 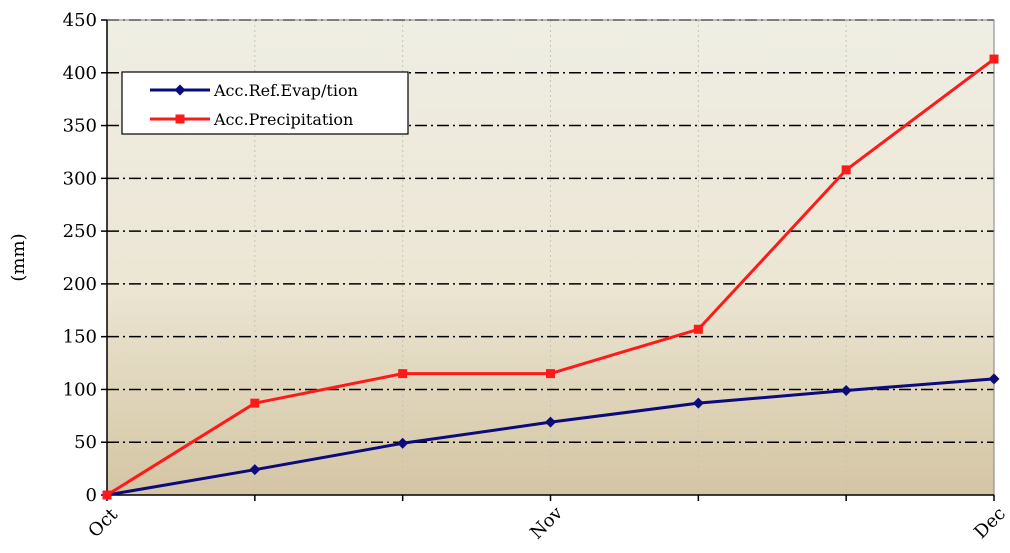 What do you see at coordinates (285, 90) in the screenshot?
I see `legend-label: Acc.Ref.Evap/tion` at bounding box center [285, 90].